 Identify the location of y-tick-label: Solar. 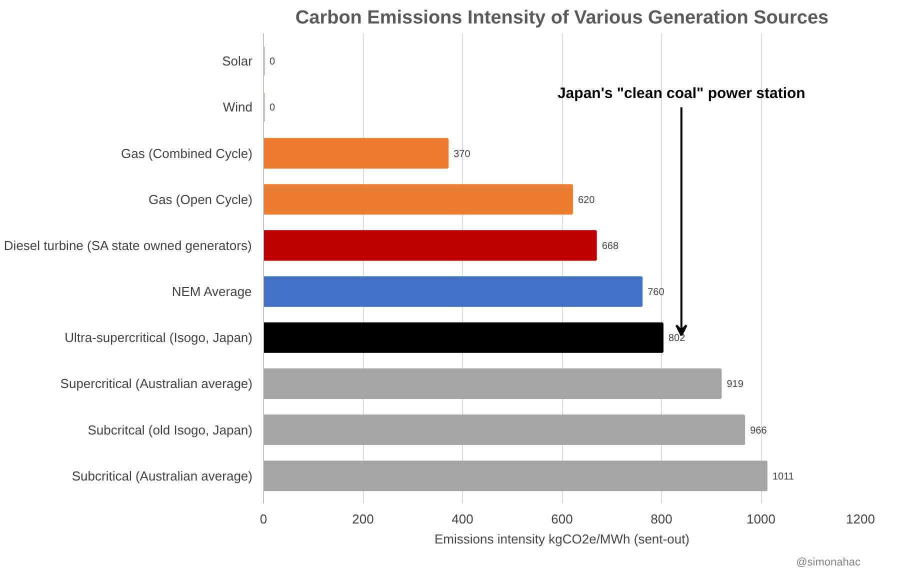
(238, 61).